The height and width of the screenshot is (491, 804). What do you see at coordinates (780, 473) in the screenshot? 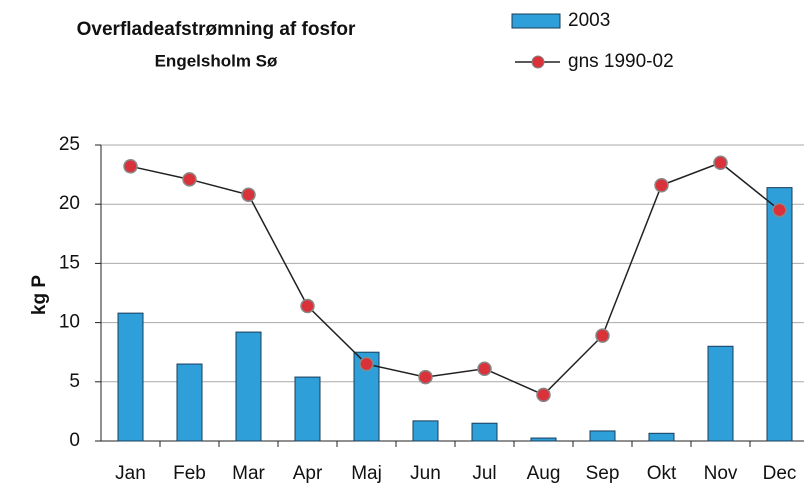
I see `x-tick-label: Dec` at bounding box center [780, 473].